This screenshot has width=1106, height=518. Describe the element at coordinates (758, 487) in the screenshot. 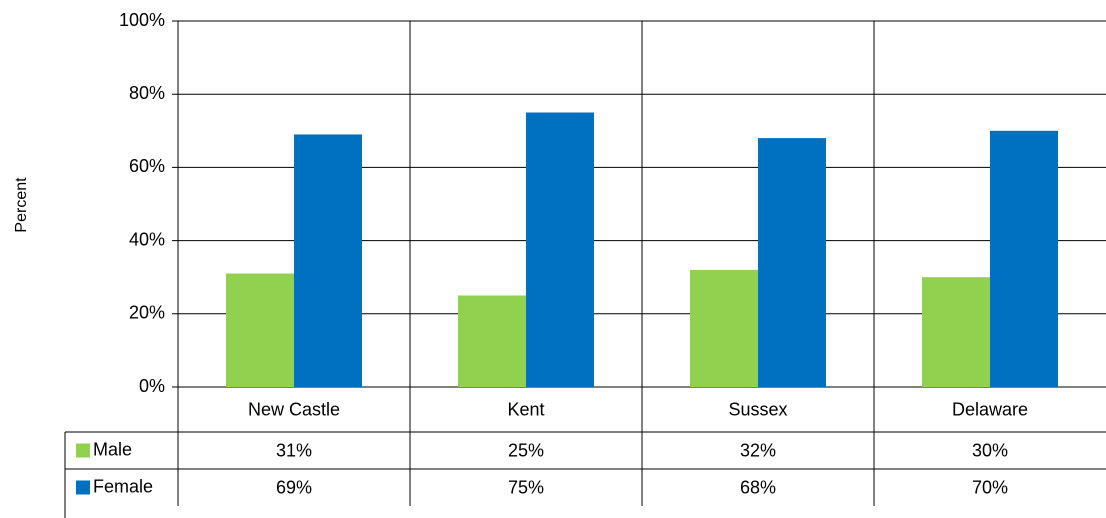

I see `data-label: 68%` at that location.